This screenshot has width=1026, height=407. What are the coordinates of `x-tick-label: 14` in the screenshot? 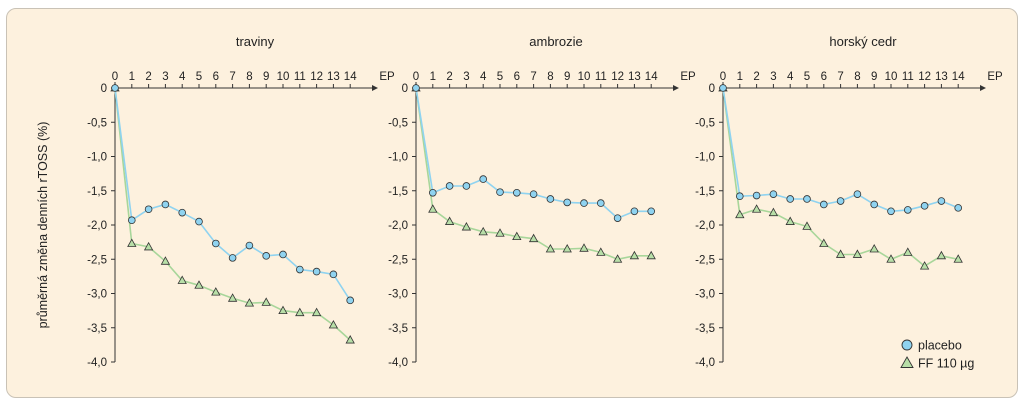 It's located at (350, 77).